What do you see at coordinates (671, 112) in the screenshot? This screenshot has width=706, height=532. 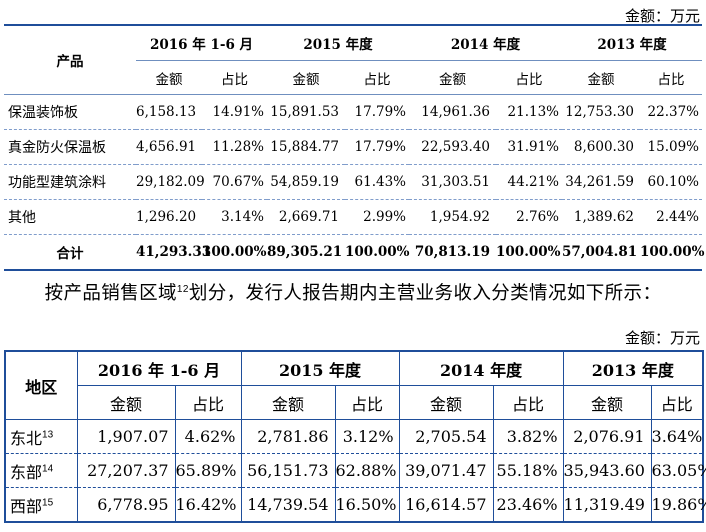 I see `ratio-cell: 22.37%` at bounding box center [671, 112].